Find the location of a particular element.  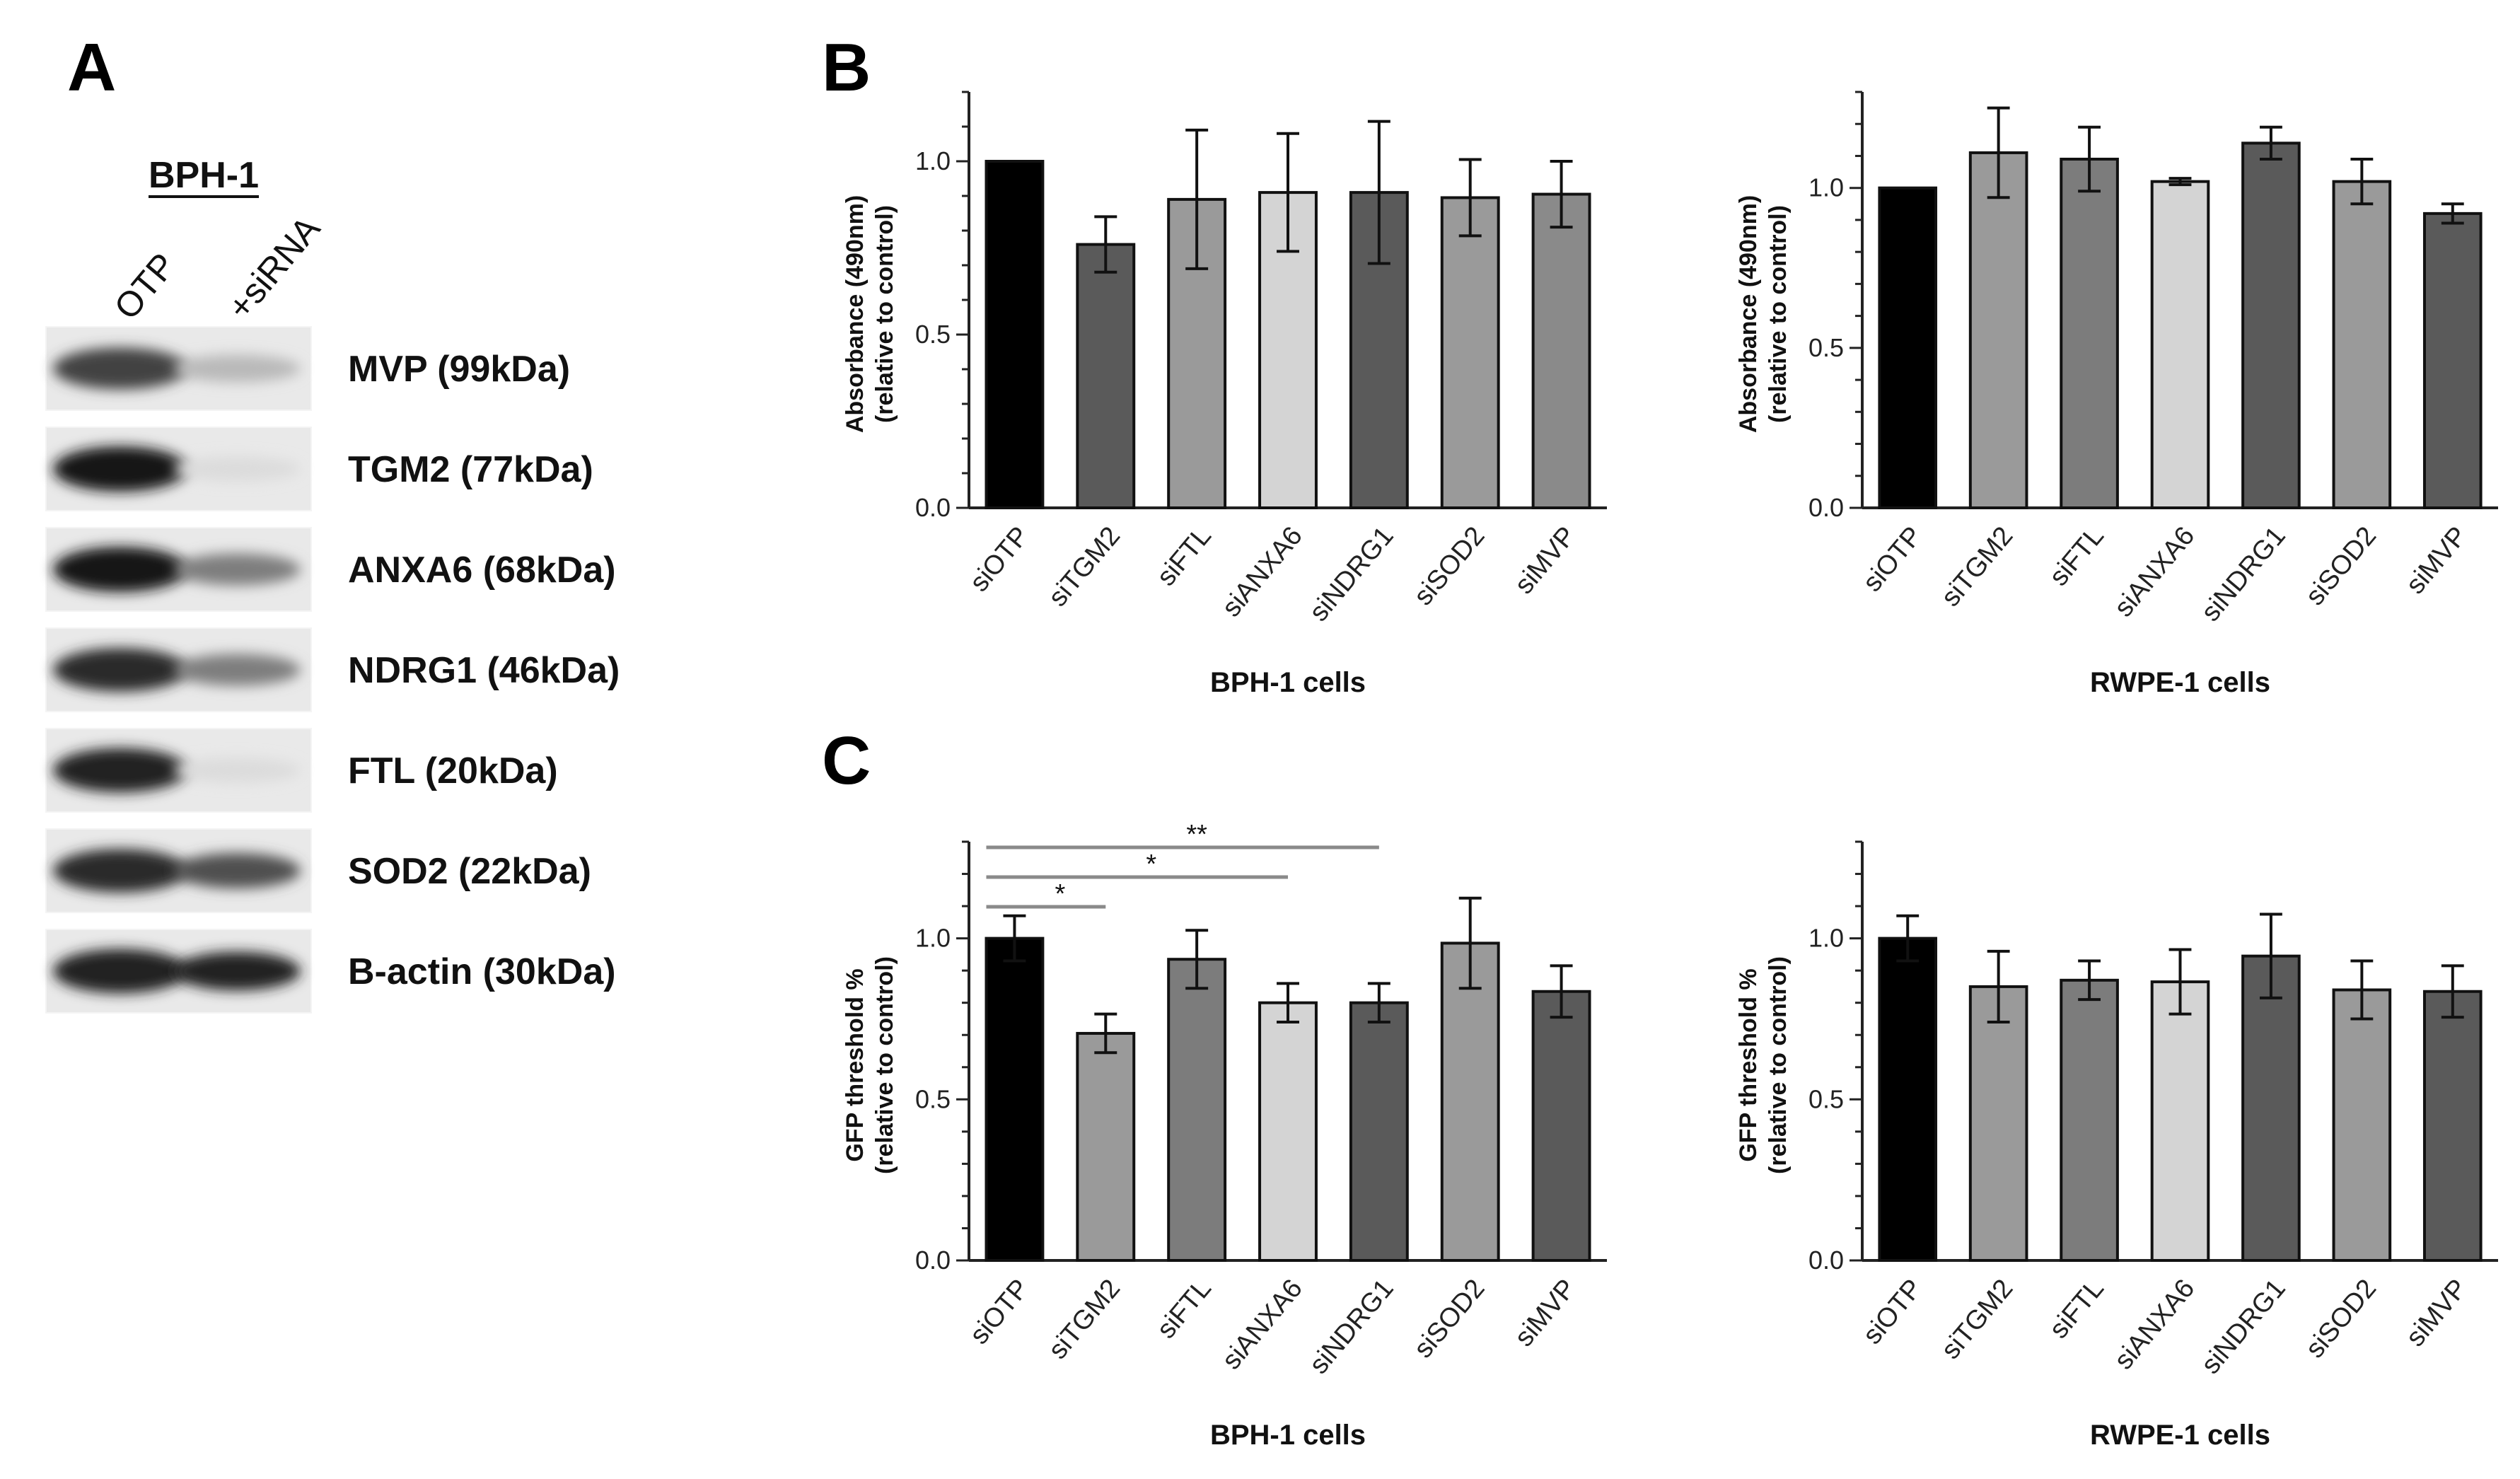

blot-band-row: FTL (20kDa) is located at coordinates (301, 770).